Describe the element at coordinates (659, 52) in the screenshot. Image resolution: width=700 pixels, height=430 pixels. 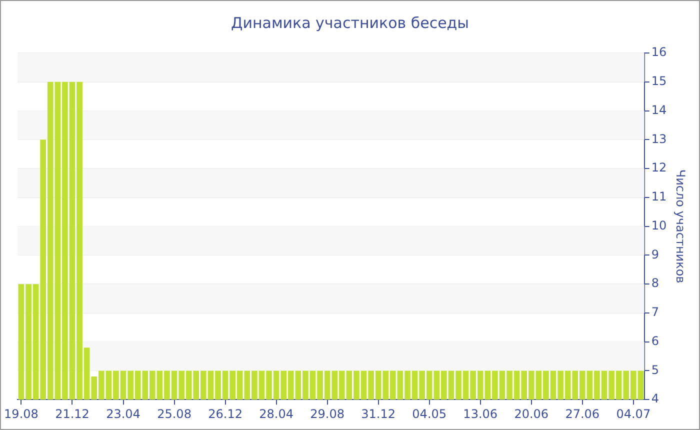
I see `y-tick-label: 16` at that location.